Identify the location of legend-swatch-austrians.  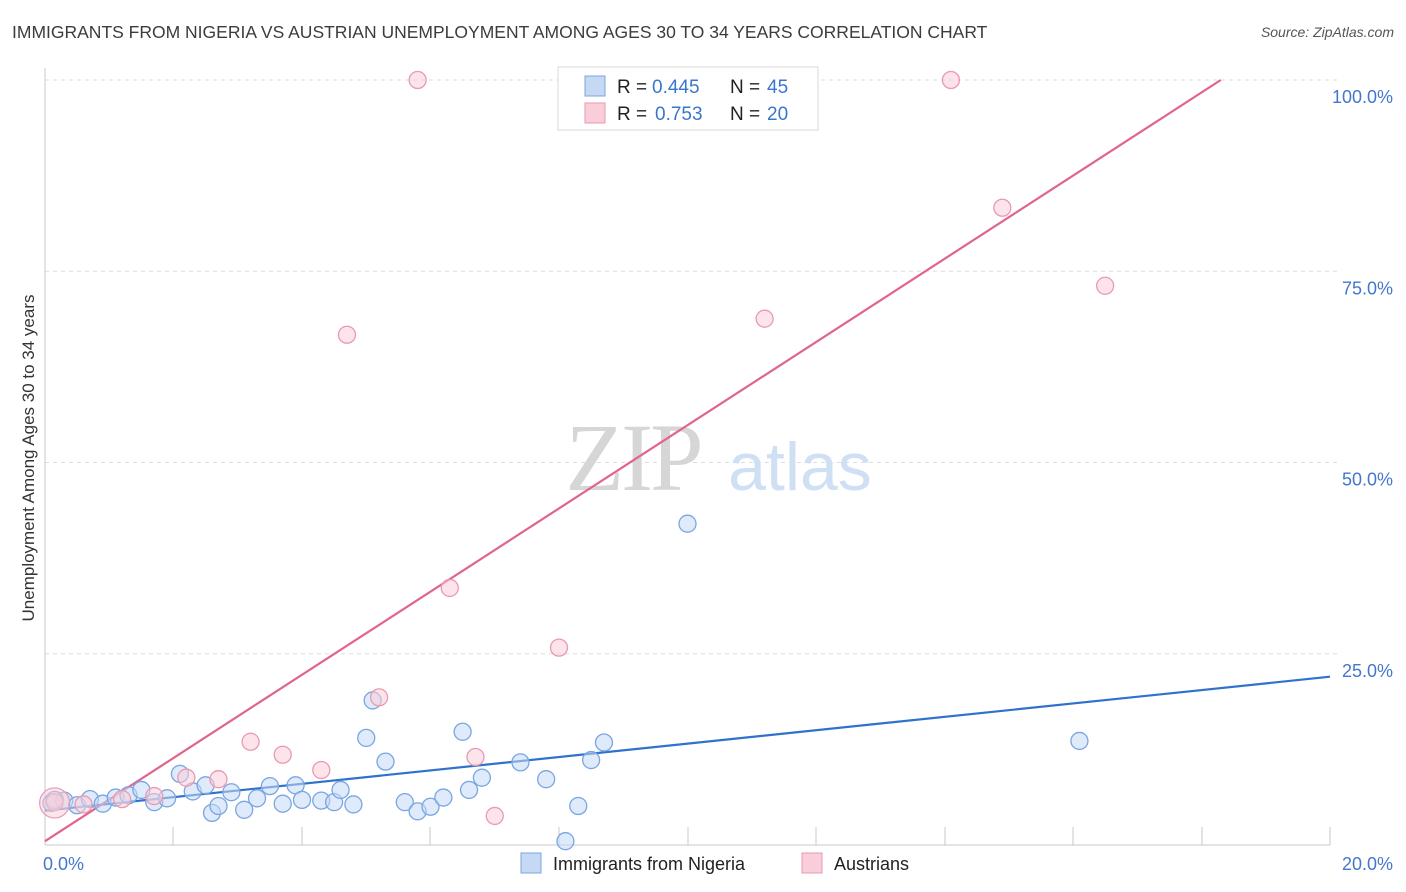
(595, 113).